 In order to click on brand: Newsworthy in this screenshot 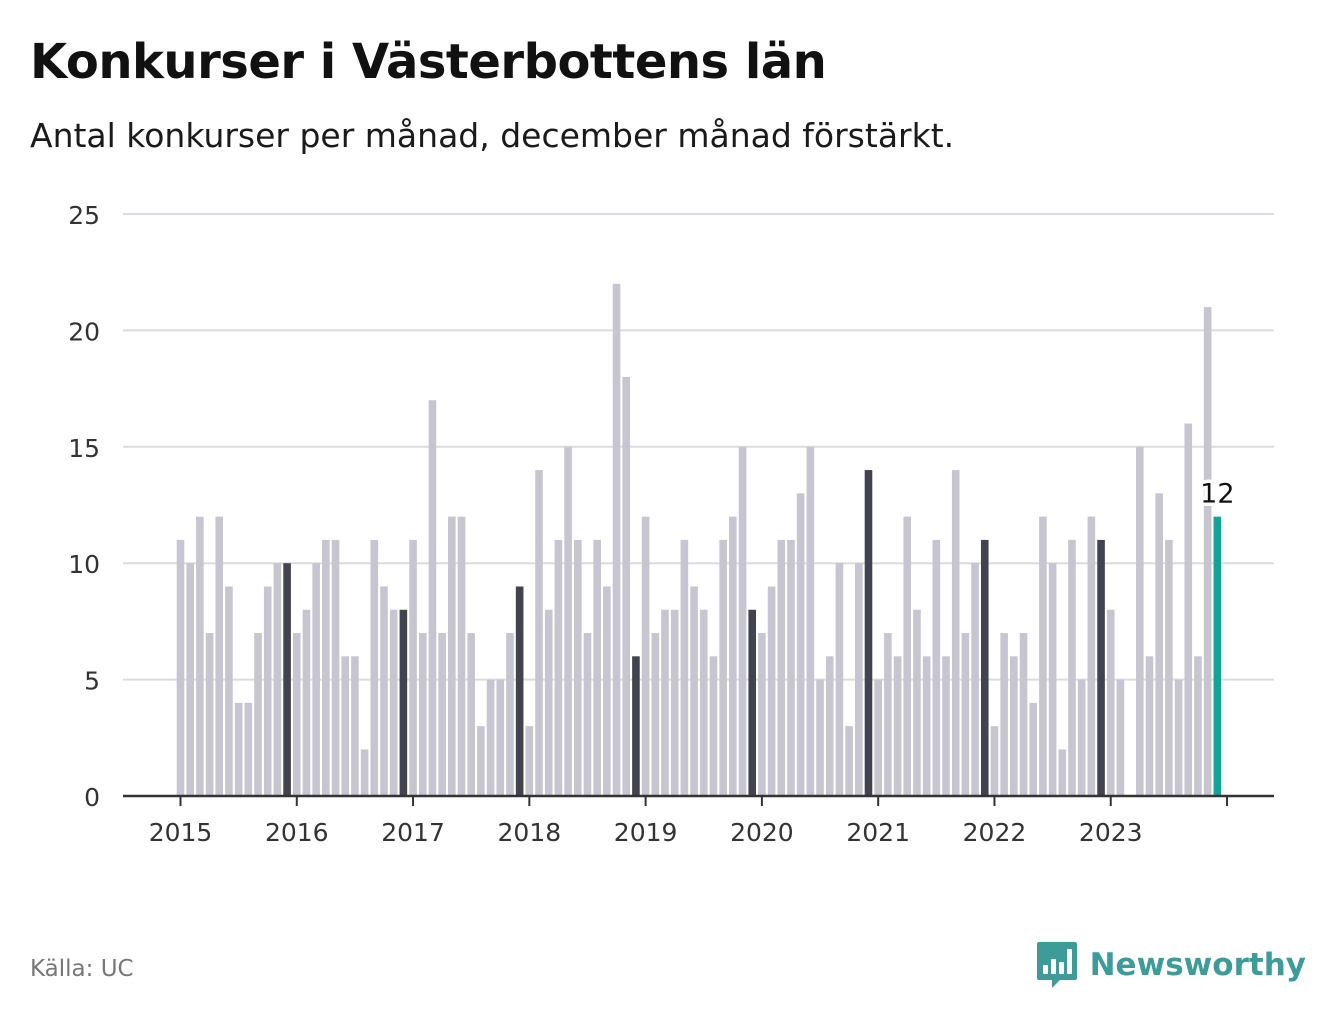, I will do `click(1171, 965)`.